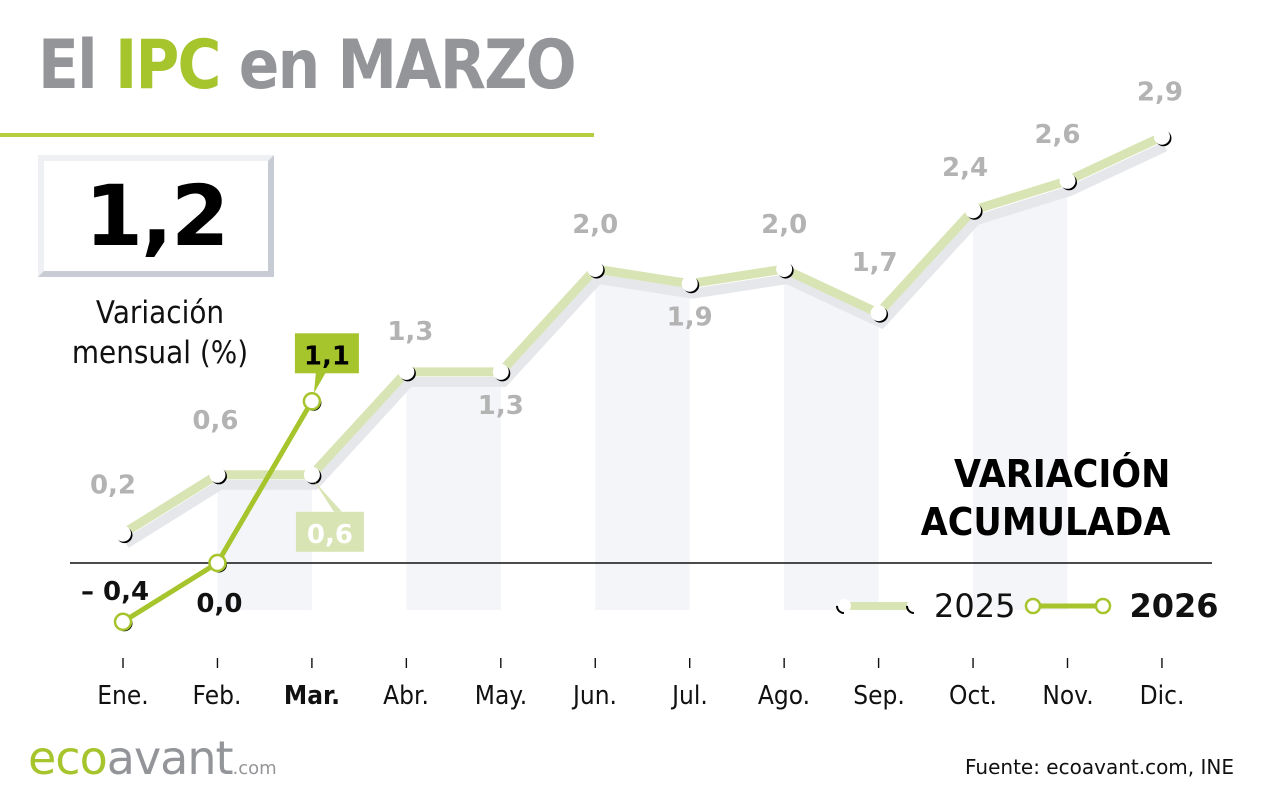  Describe the element at coordinates (965, 168) in the screenshot. I see `svg-text: 2,4` at that location.